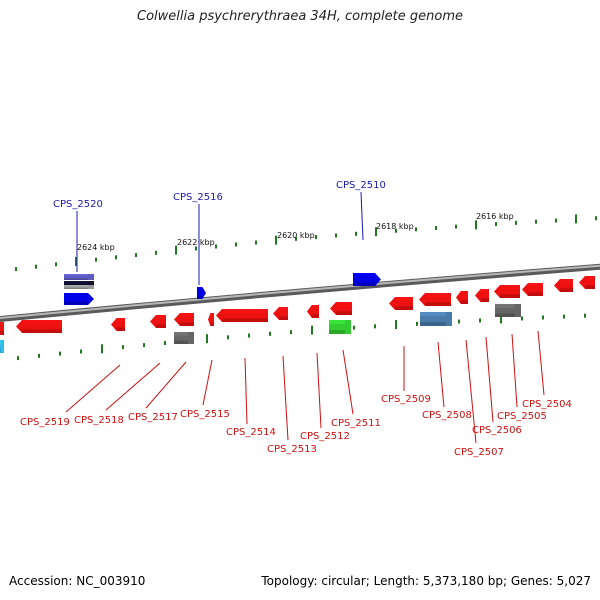 Image resolution: width=600 pixels, height=600 pixels. I want to click on gene-label-bottom: CPS_2505, so click(522, 416).